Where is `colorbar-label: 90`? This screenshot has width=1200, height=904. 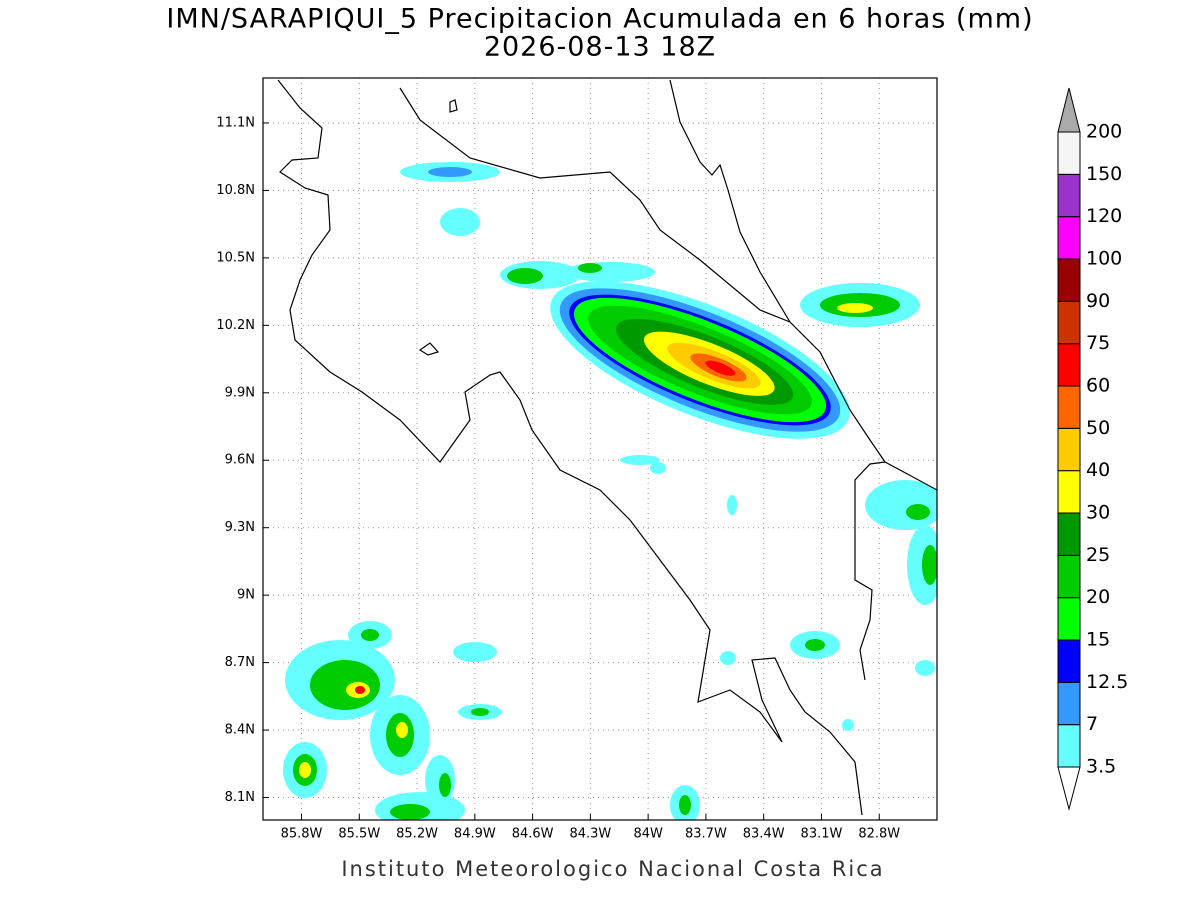 colorbar-label: 90 is located at coordinates (1098, 301).